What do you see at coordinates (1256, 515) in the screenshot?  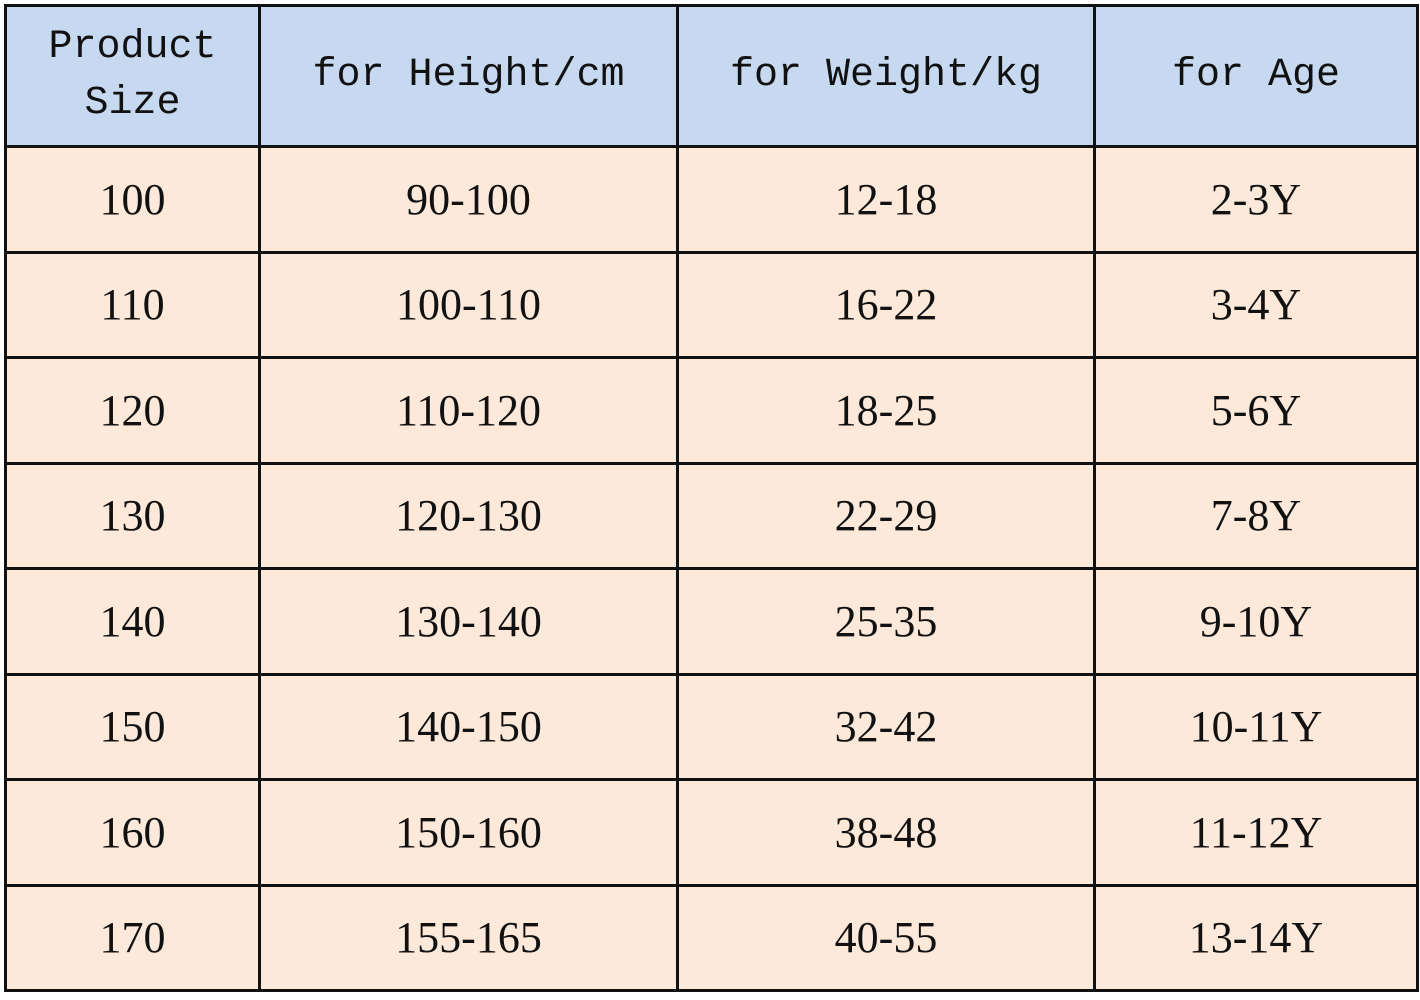 I see `table-cell: 7-8Y` at bounding box center [1256, 515].